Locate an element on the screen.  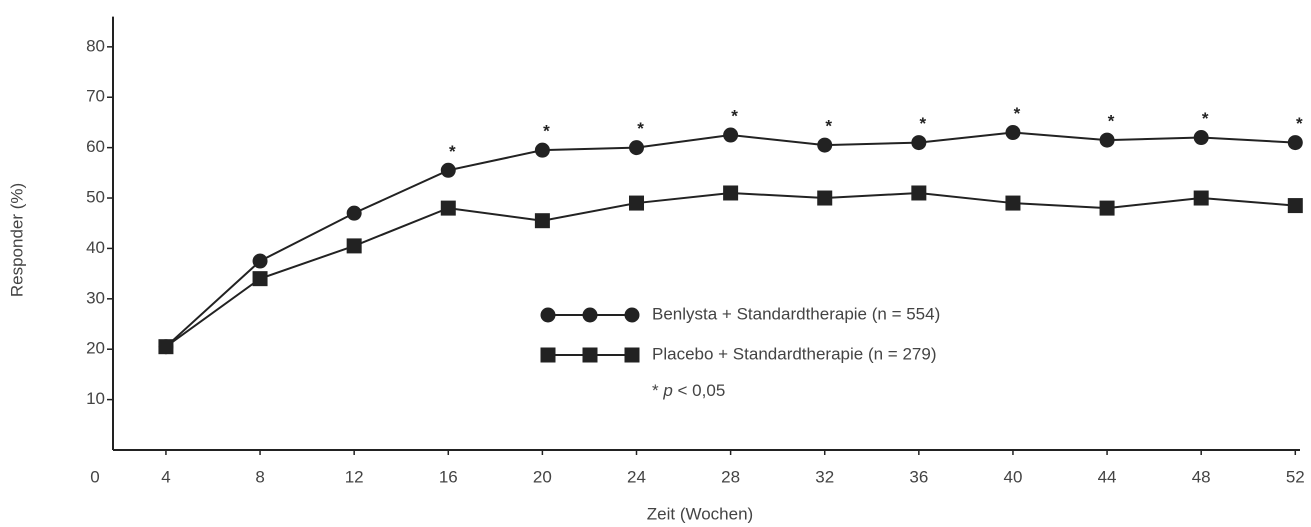
x-tick-label: 52 is located at coordinates (1295, 476).